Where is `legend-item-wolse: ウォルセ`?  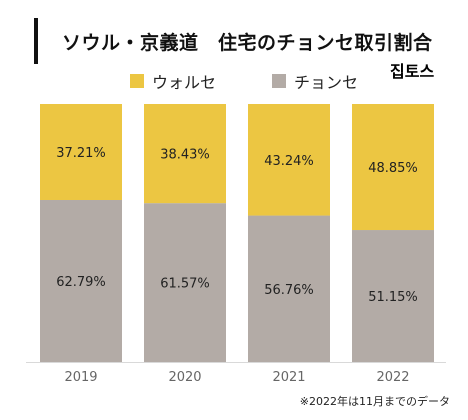
legend-item-wolse: ウォルセ is located at coordinates (173, 81).